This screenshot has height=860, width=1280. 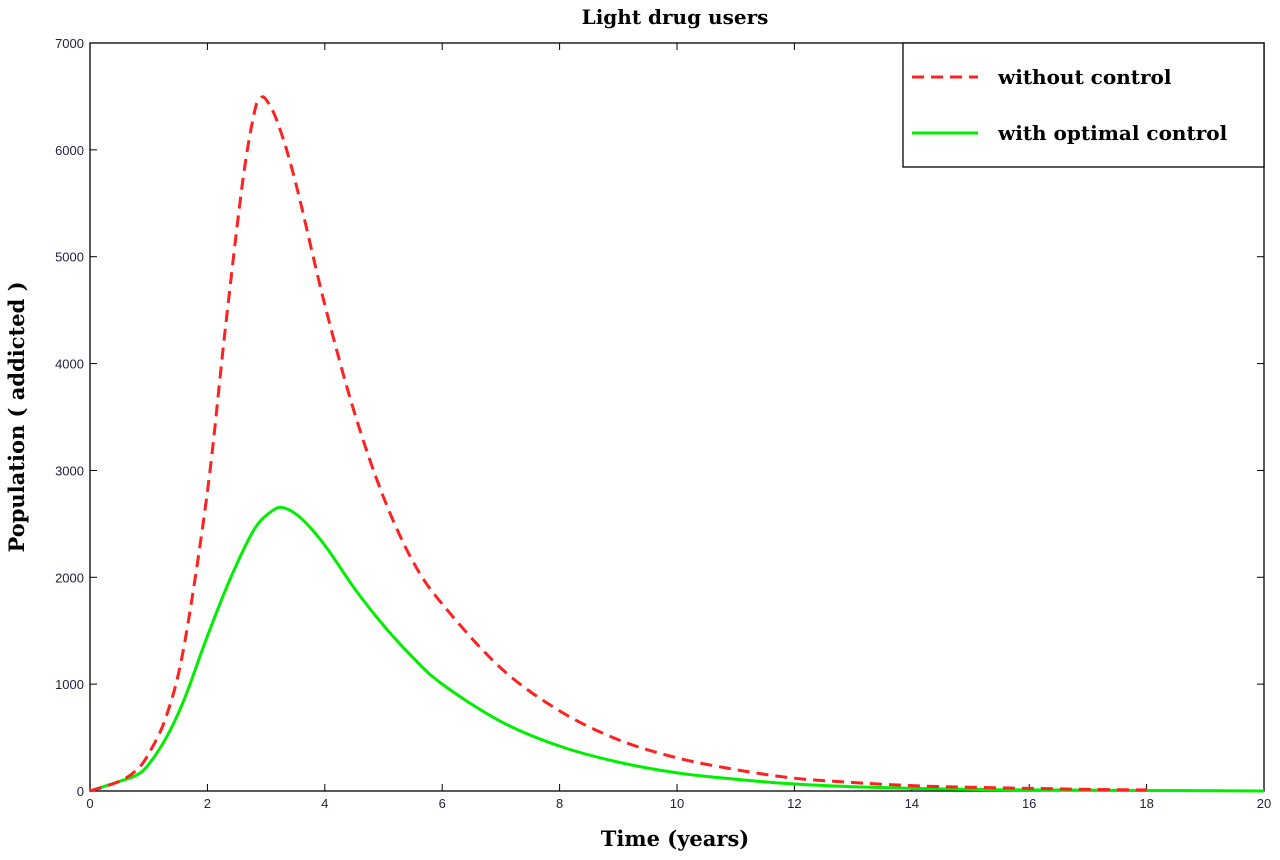 I want to click on chart-title: Light drug users, so click(x=675, y=17).